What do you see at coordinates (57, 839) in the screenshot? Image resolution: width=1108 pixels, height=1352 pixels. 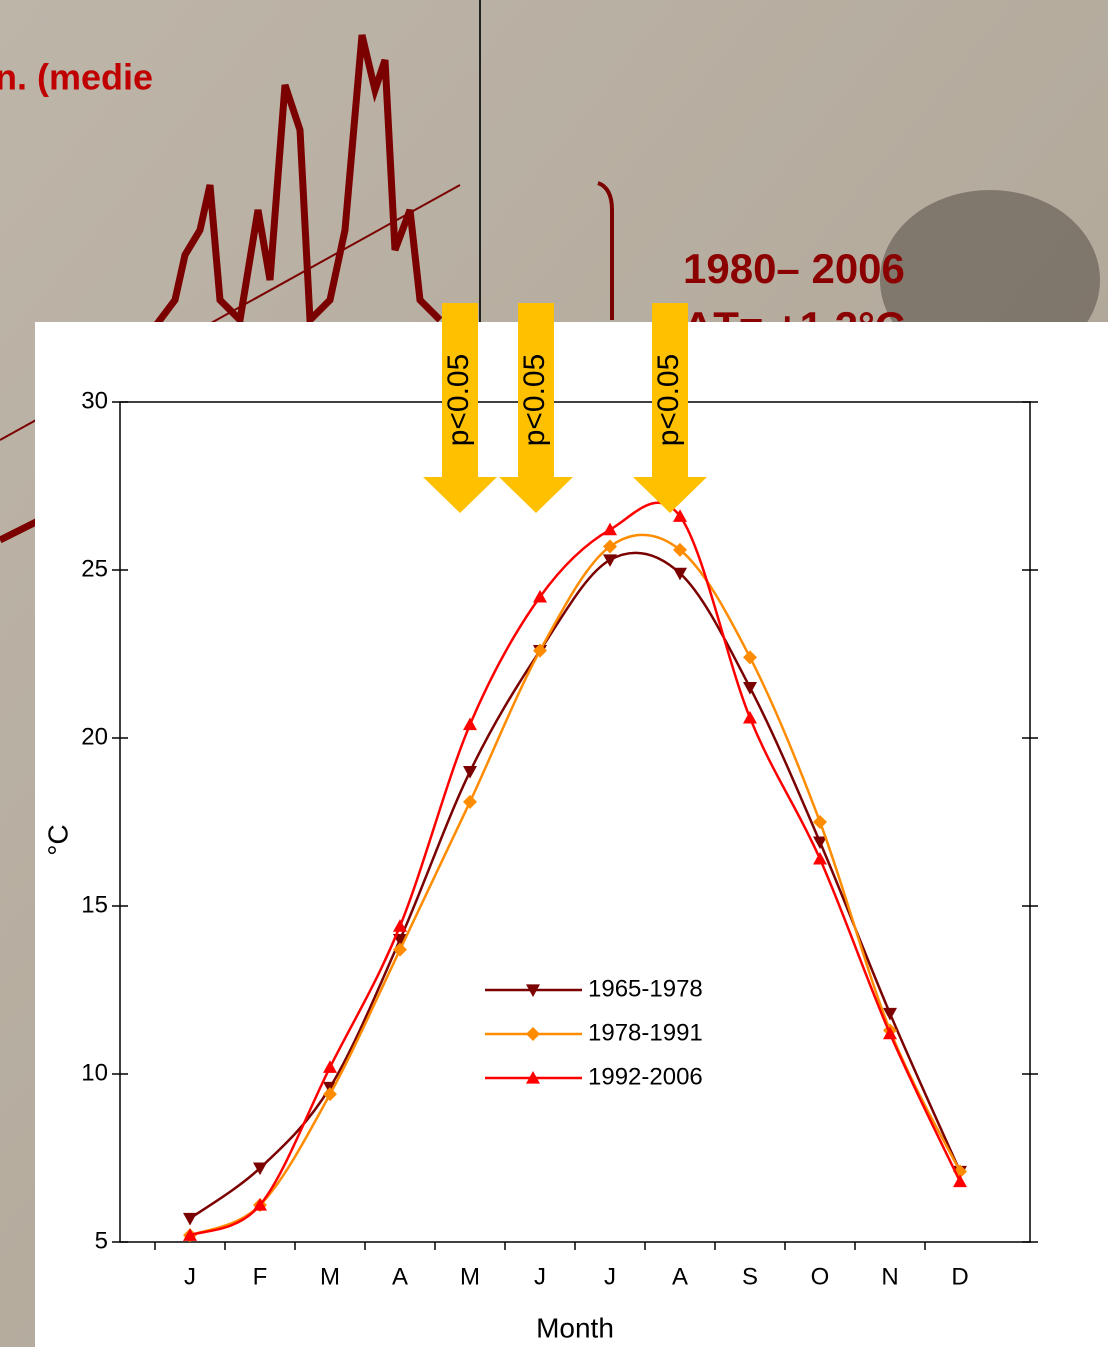 I see `y-axis-label: °C` at bounding box center [57, 839].